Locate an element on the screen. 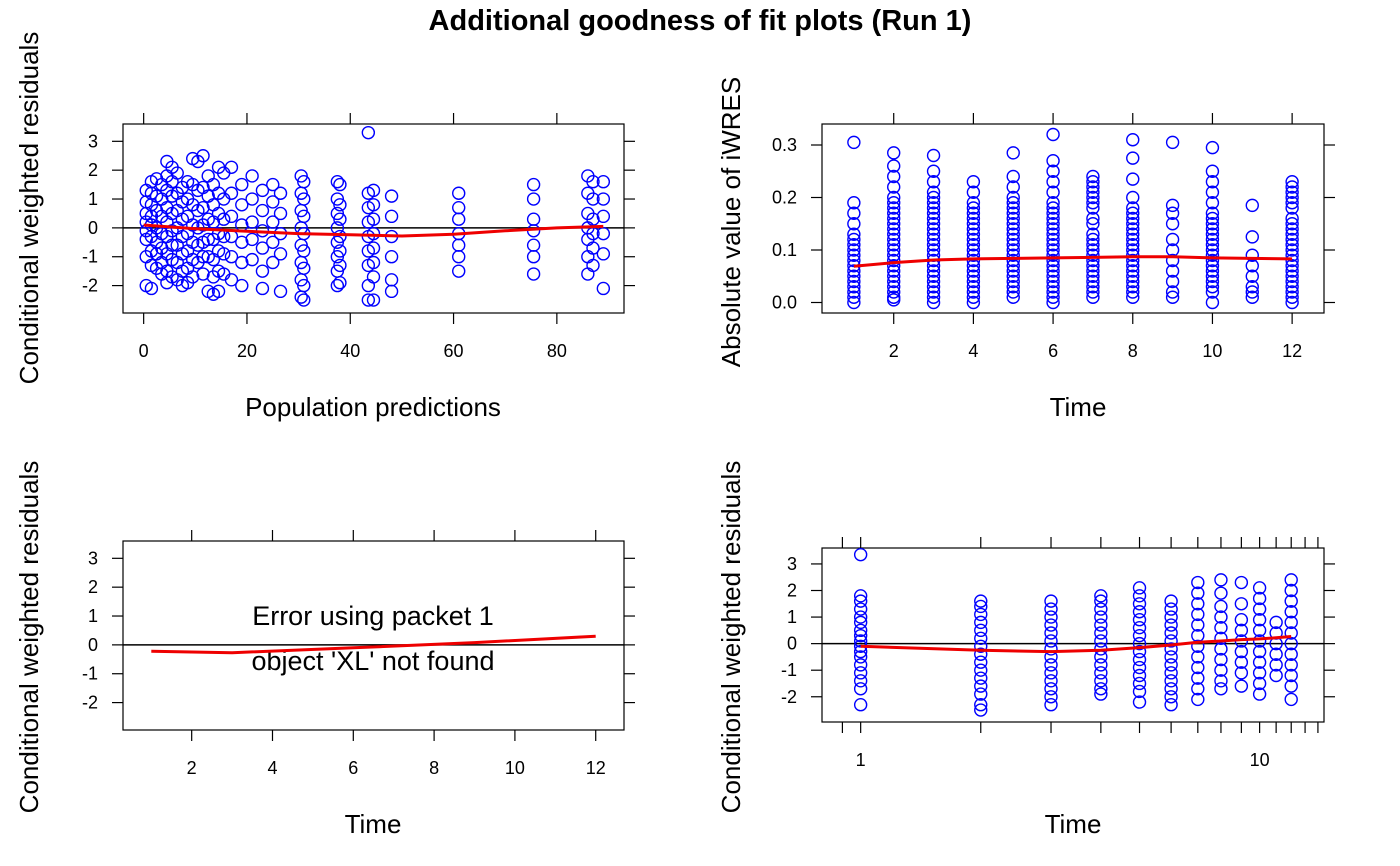 This screenshot has width=1400, height=866. panel4-y-tick-label: -1 is located at coordinates (789, 670).